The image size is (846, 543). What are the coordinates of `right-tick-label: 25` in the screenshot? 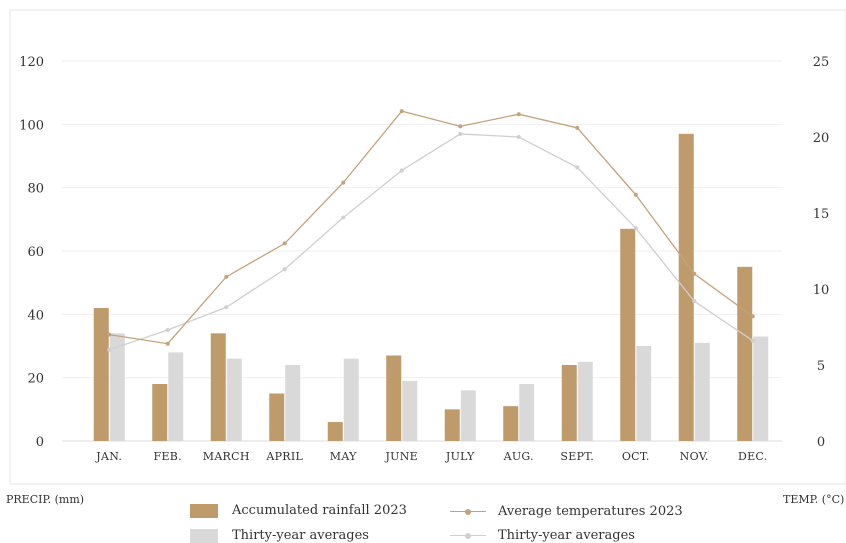 It's located at (821, 62).